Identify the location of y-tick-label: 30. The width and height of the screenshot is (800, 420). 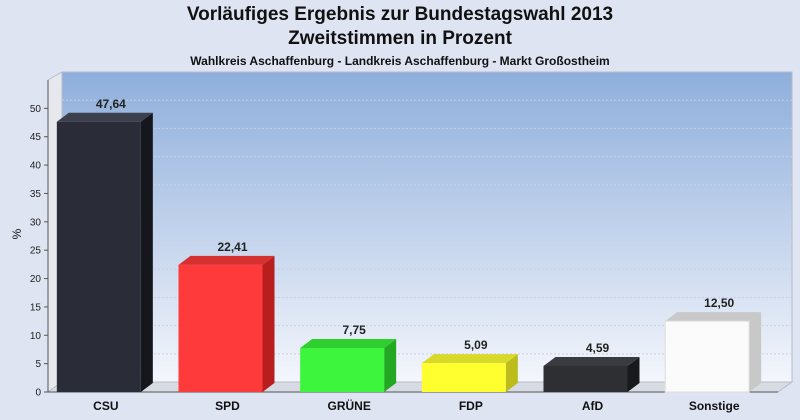
(36, 222).